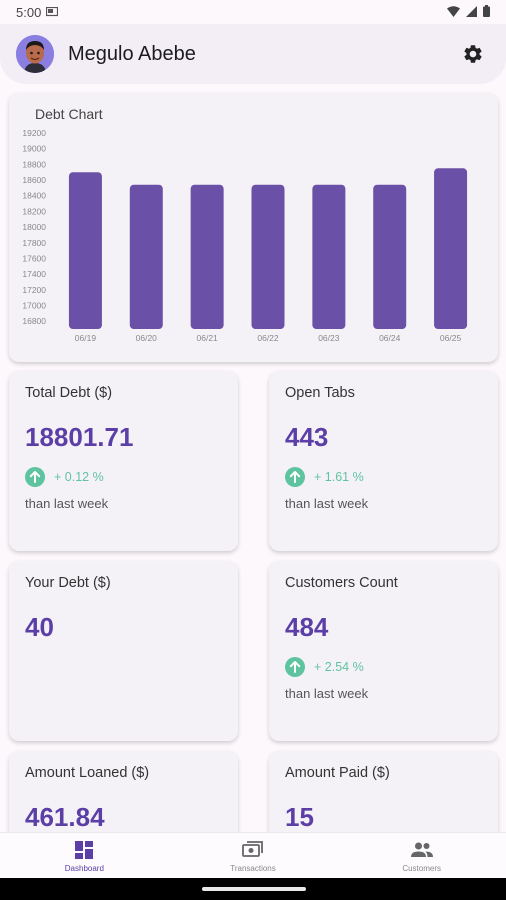 This screenshot has width=506, height=900. I want to click on amount-paid-label: Amount Paid ($), so click(337, 773).